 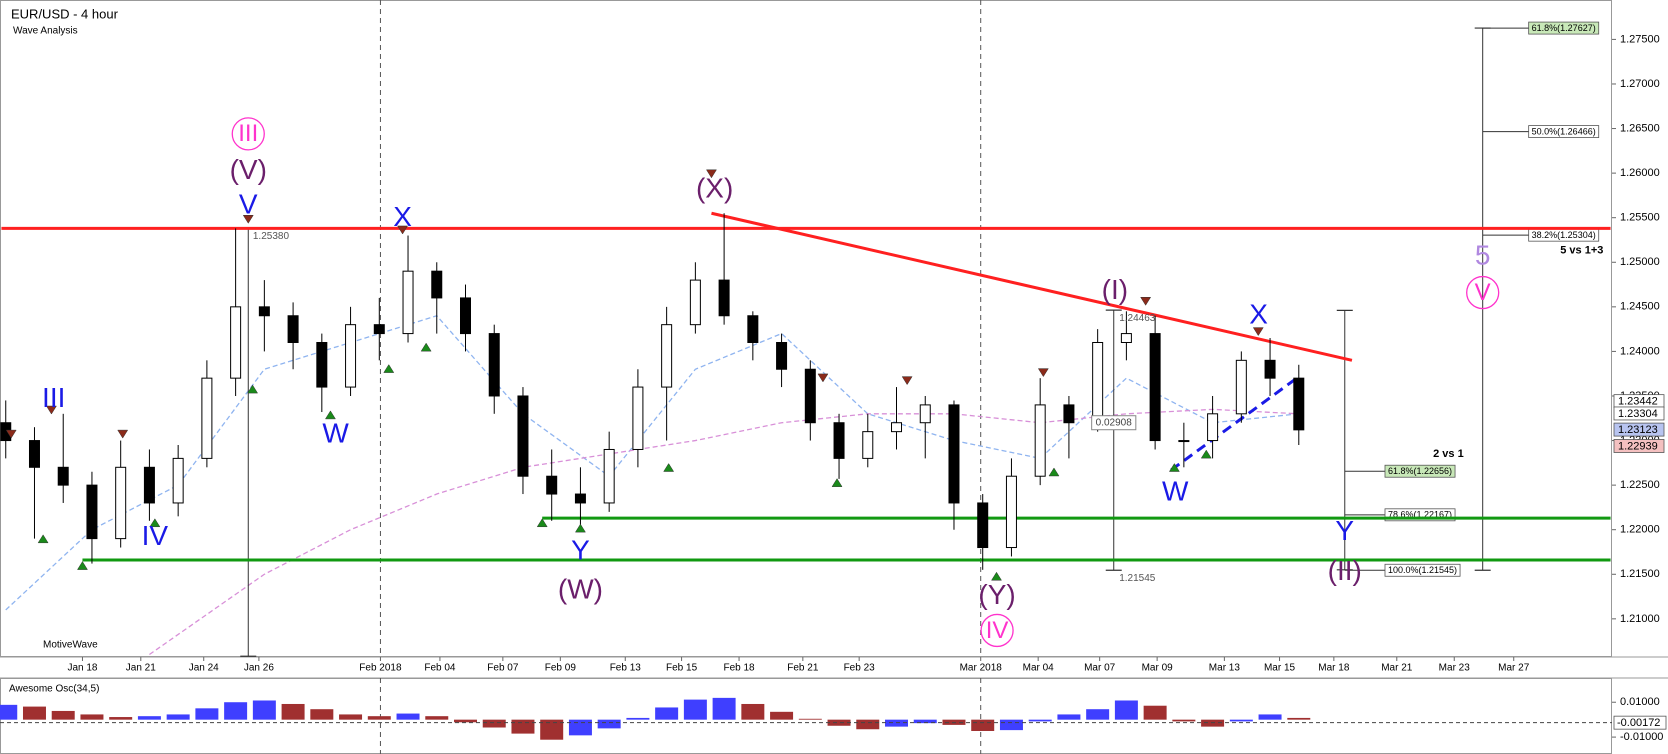 I want to click on x-tick-label: Mar 2018, so click(x=981, y=668).